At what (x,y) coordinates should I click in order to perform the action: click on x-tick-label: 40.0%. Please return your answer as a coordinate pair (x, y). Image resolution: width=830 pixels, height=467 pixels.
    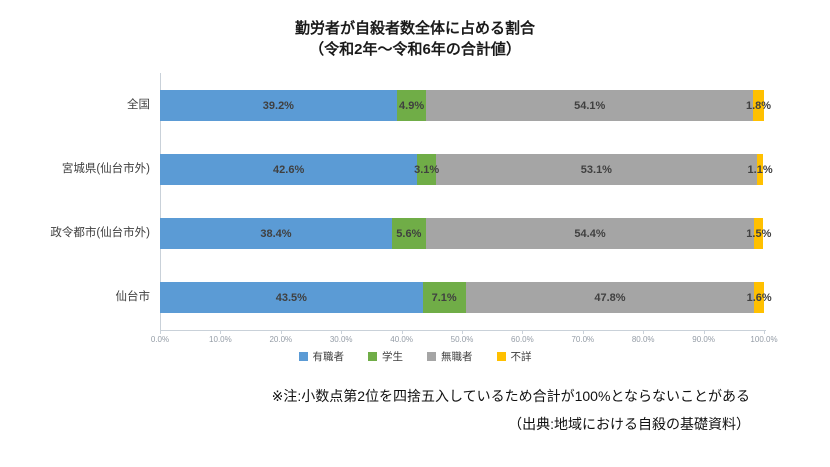
    Looking at the image, I should click on (401, 339).